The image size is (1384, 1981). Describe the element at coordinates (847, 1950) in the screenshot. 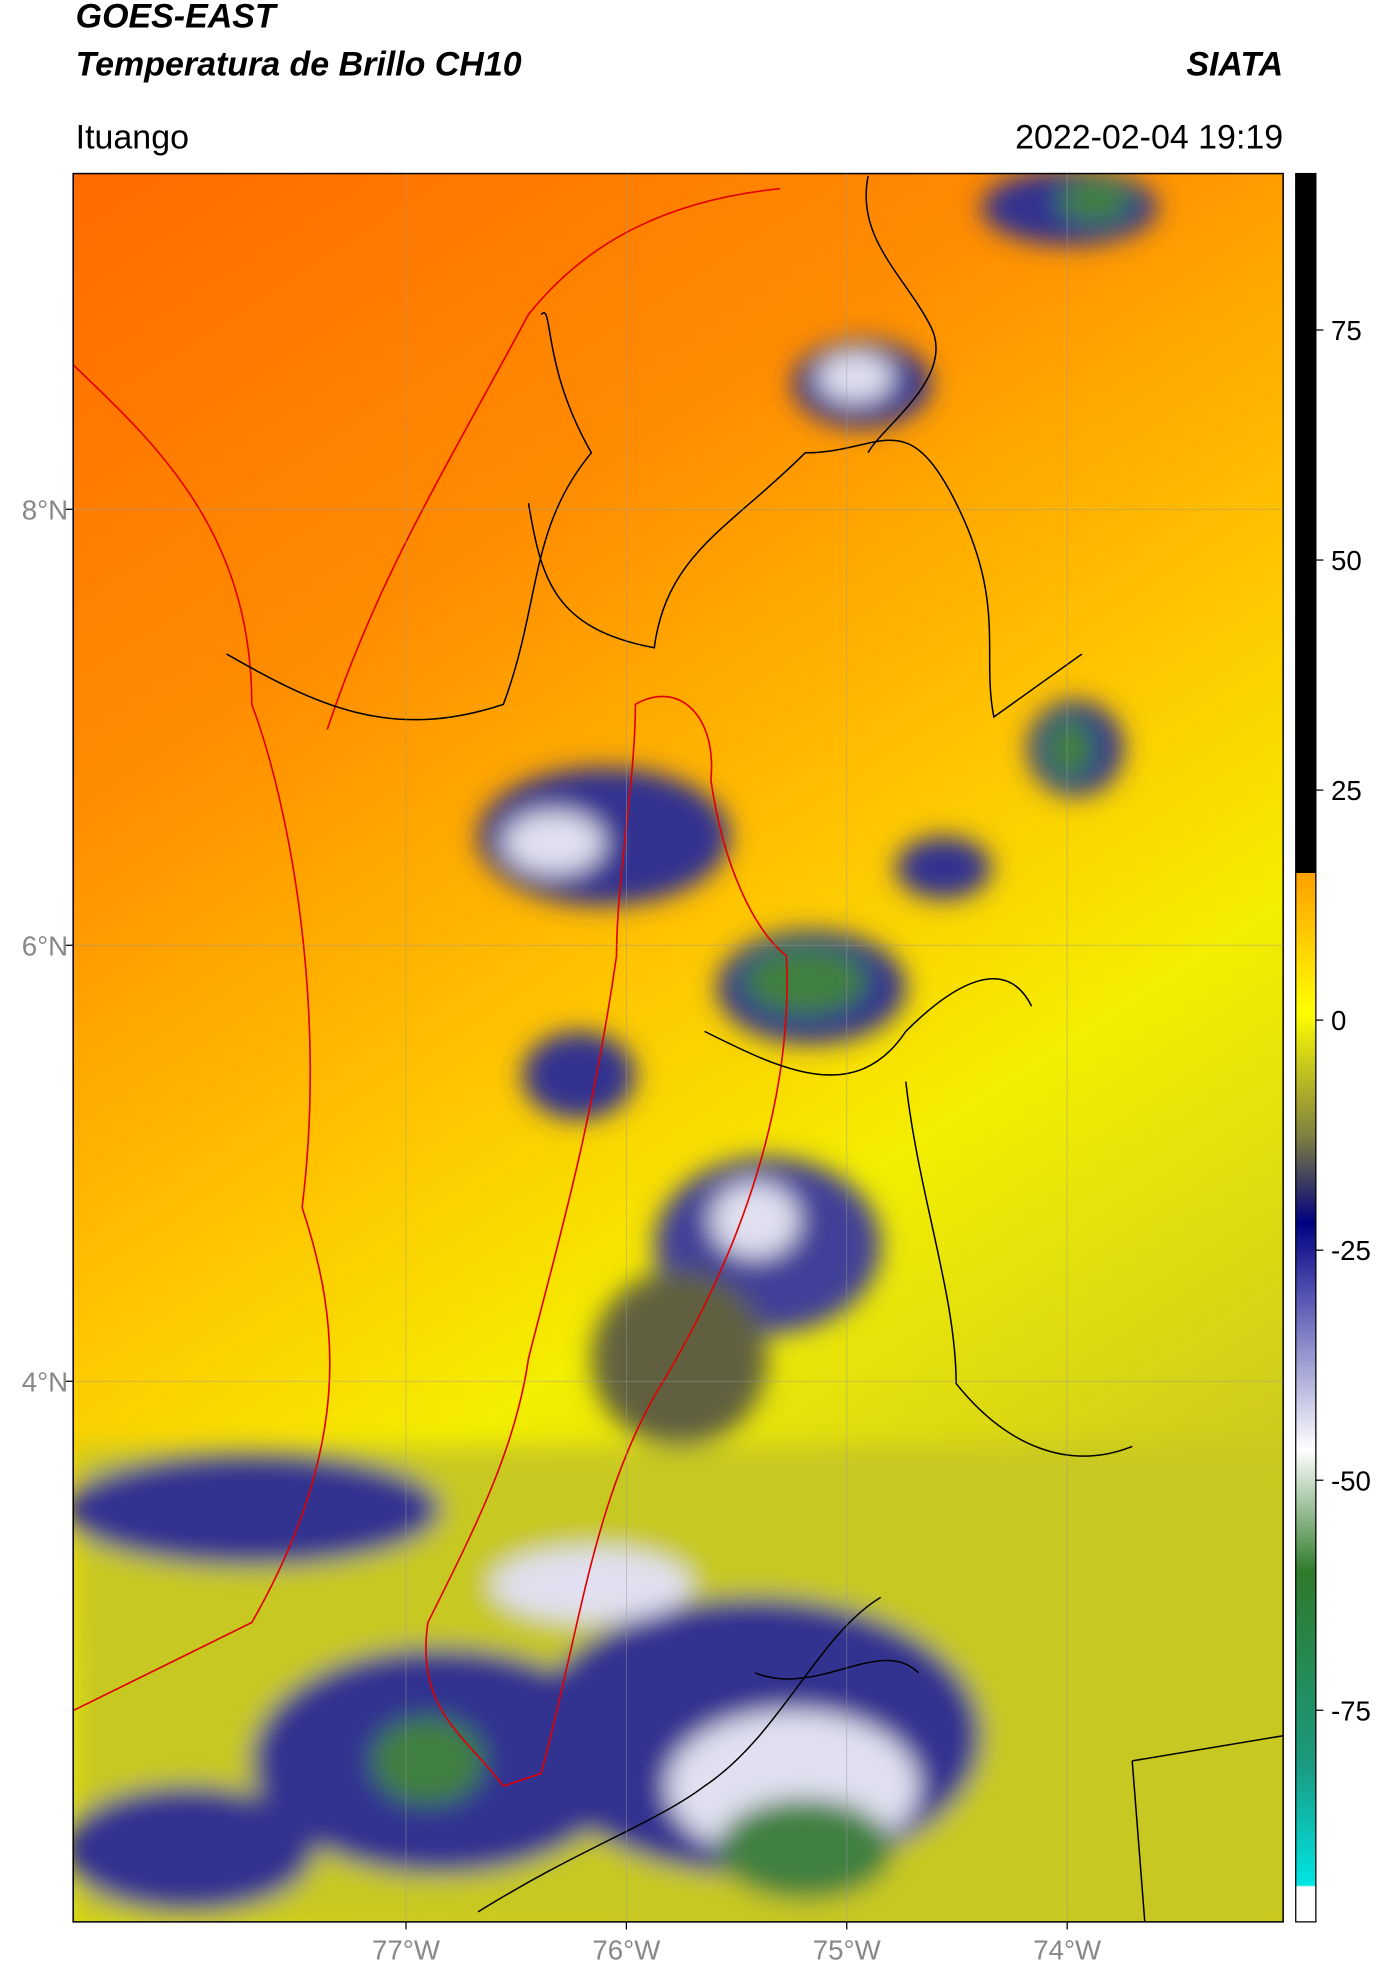

I see `x-tick-label: 75°W` at that location.